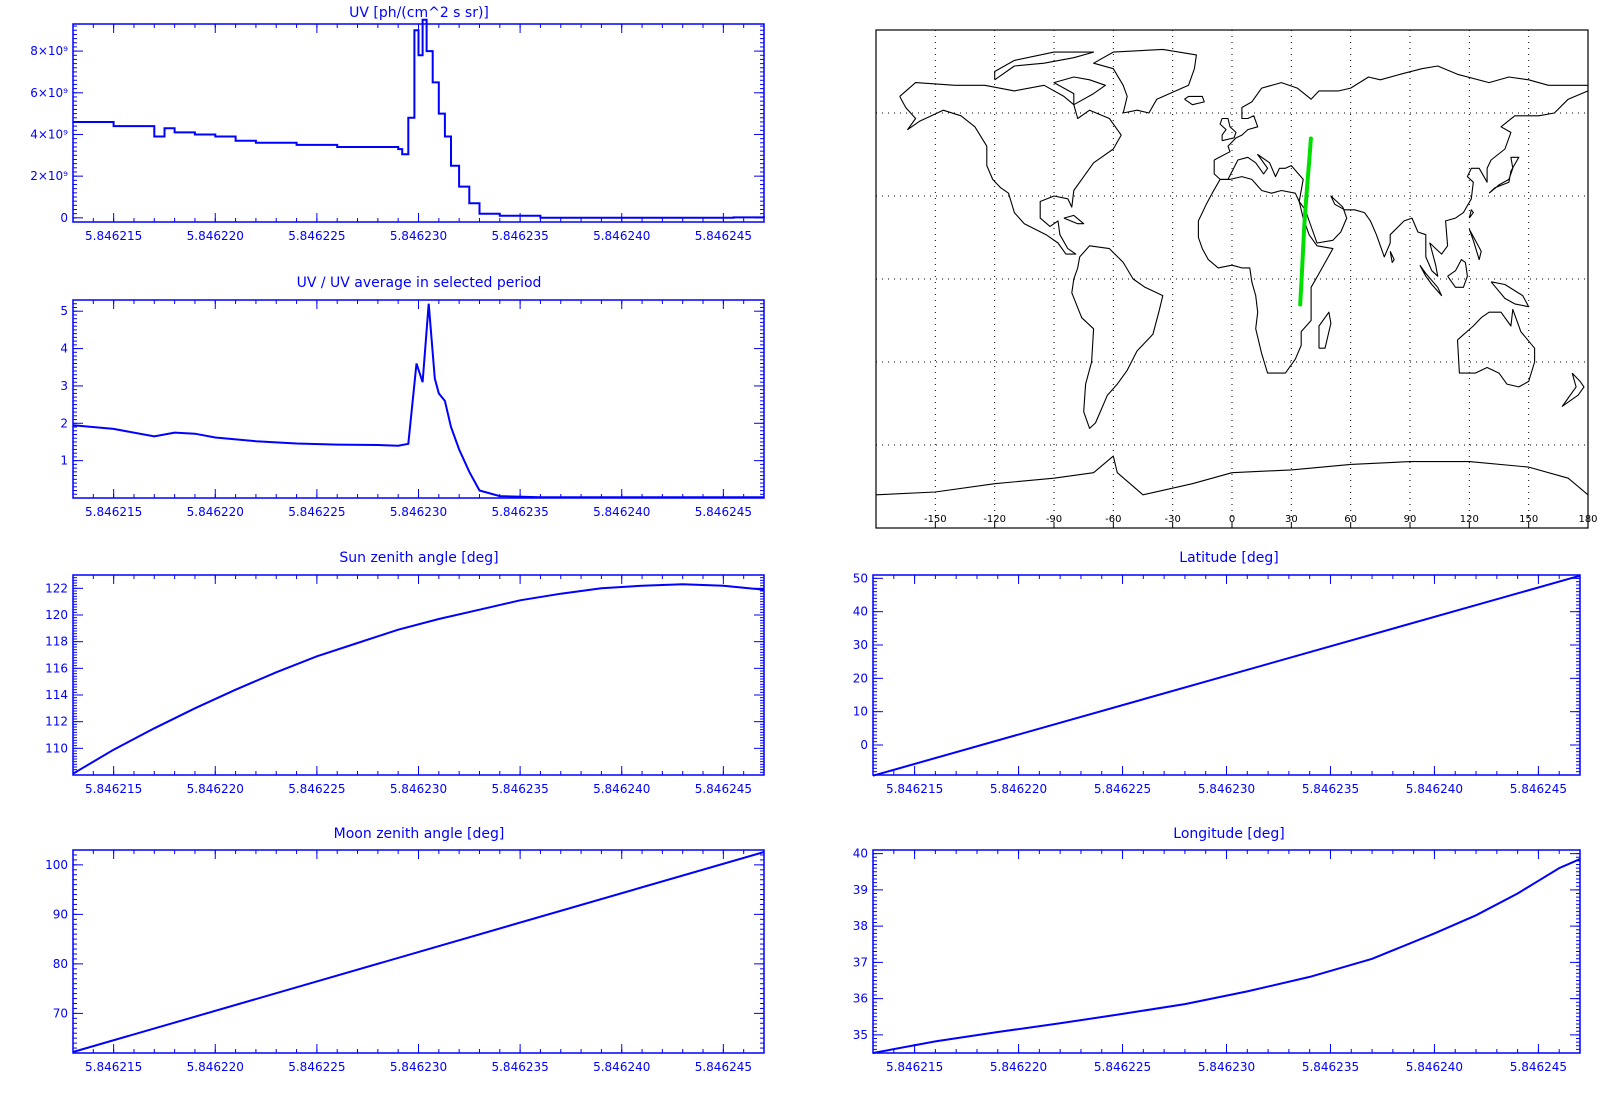  What do you see at coordinates (1172, 519) in the screenshot?
I see `map-lon-tick-label: -30` at bounding box center [1172, 519].